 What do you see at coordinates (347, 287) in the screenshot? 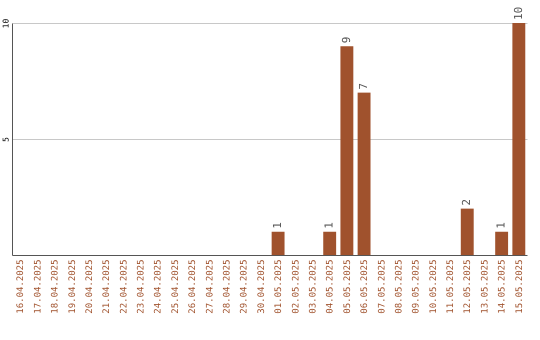
I see `x-tick-label: 05.05.2025` at bounding box center [347, 287].